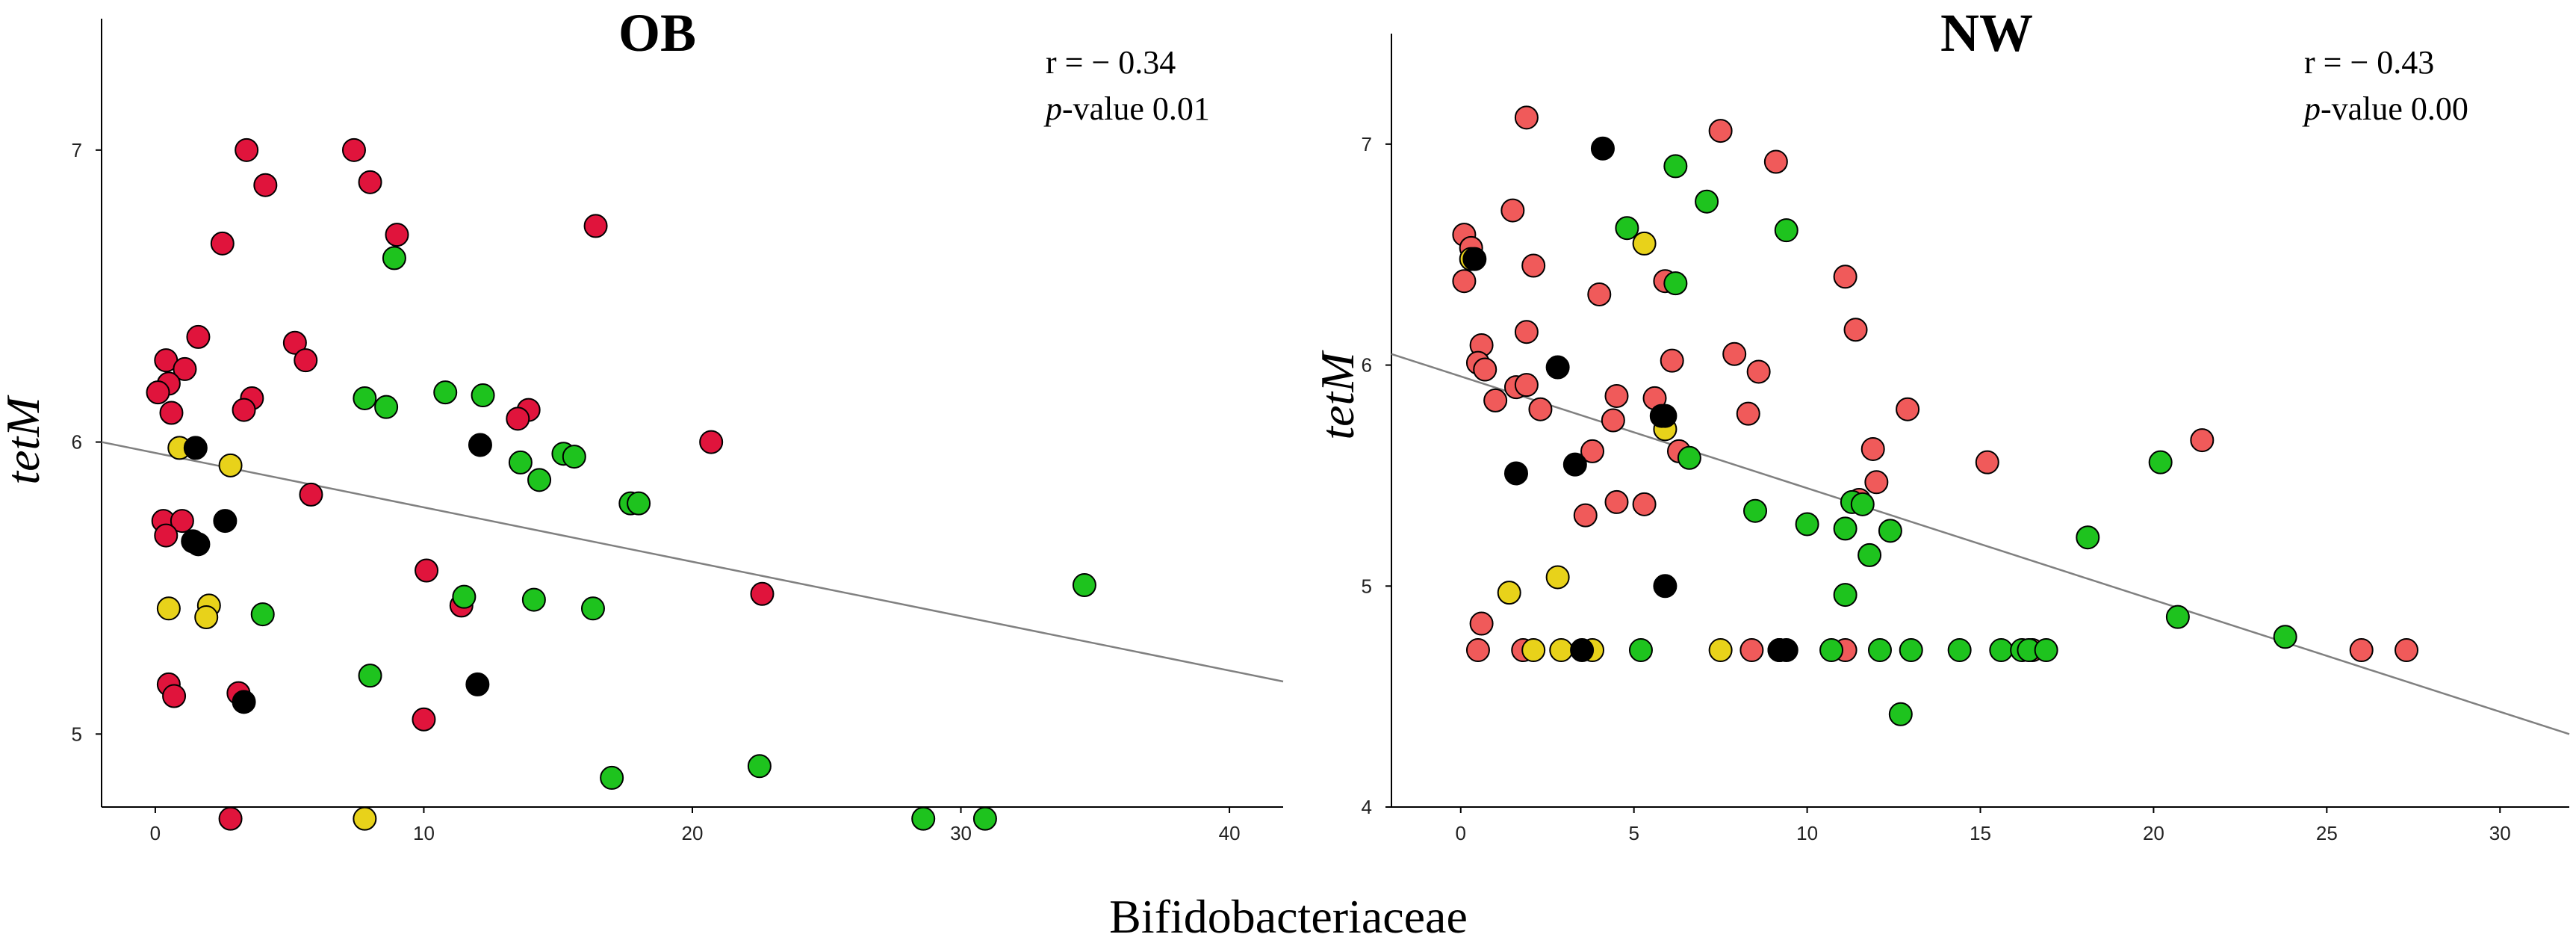 Image resolution: width=2576 pixels, height=949 pixels. What do you see at coordinates (155, 833) in the screenshot?
I see `ob-x-tick-label: 0` at bounding box center [155, 833].